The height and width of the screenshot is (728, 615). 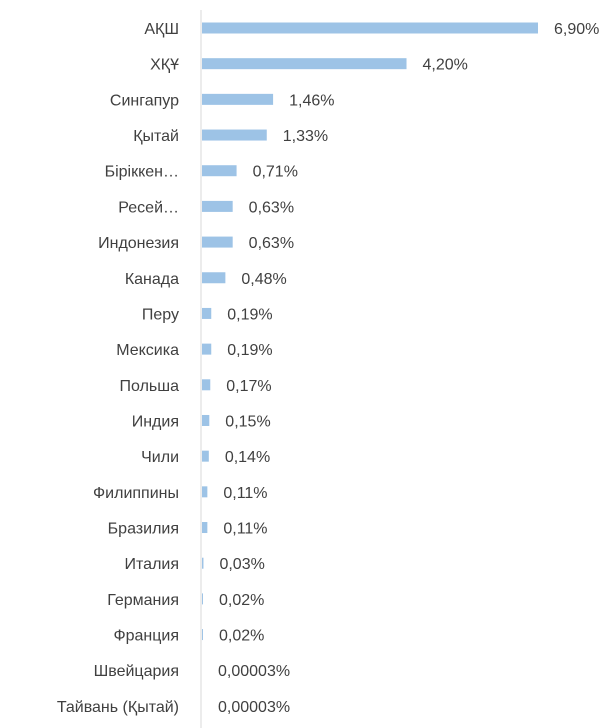 I want to click on category-label: Канада, so click(x=152, y=279).